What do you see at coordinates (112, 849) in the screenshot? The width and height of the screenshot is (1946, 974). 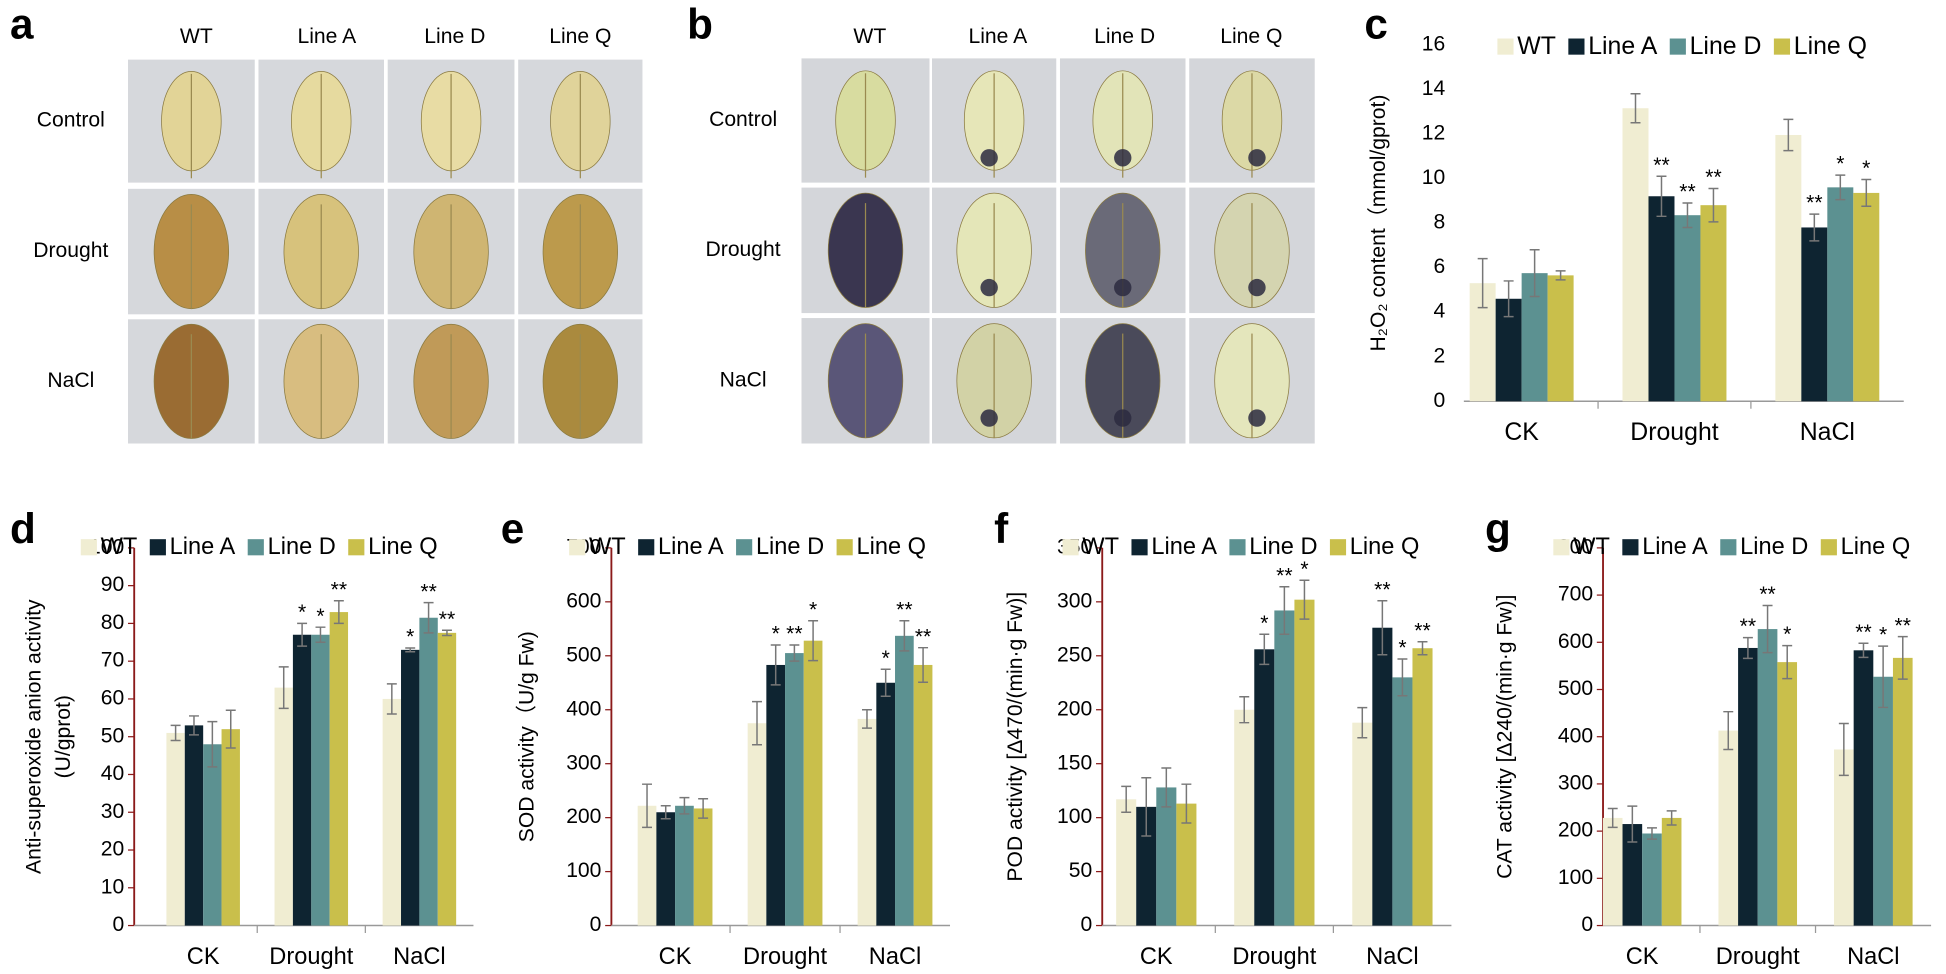 I see `y-tick-label: 20` at bounding box center [112, 849].